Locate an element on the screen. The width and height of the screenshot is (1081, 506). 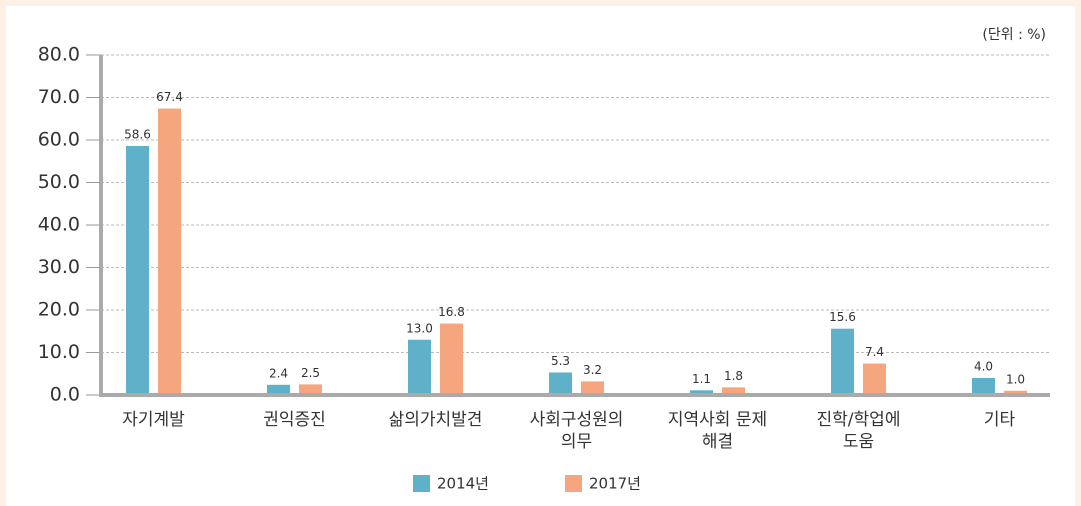
value-label: 2.4 is located at coordinates (278, 373).